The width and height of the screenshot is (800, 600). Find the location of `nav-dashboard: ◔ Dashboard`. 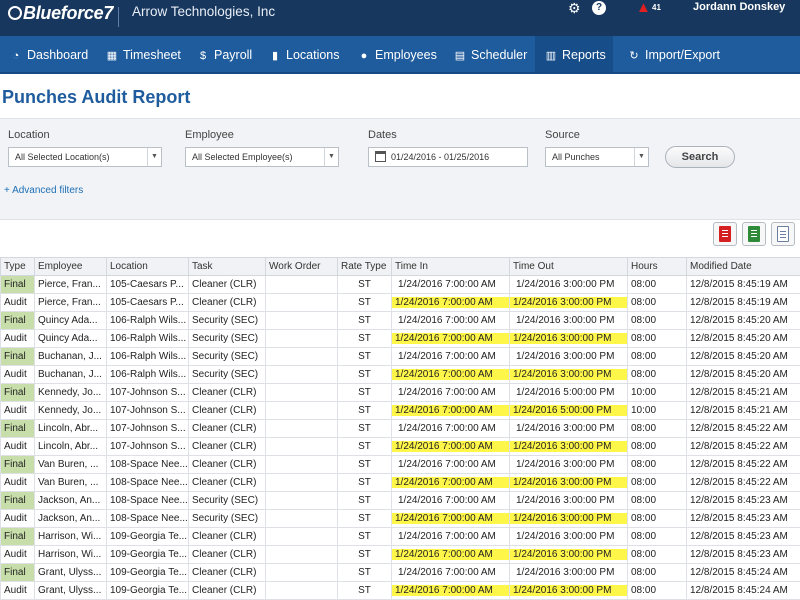

nav-dashboard: ◔ Dashboard is located at coordinates (47, 54).